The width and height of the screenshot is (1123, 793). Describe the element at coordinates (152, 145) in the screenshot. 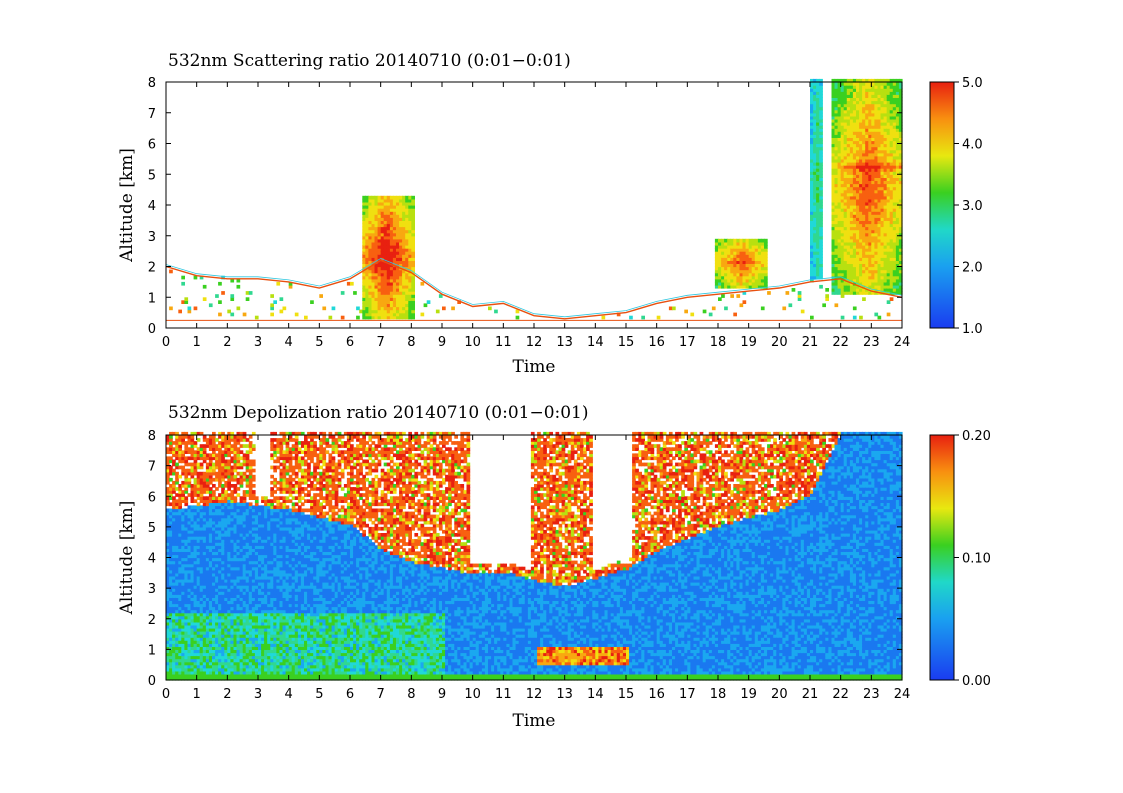

I see `y-tick-label: 6` at that location.